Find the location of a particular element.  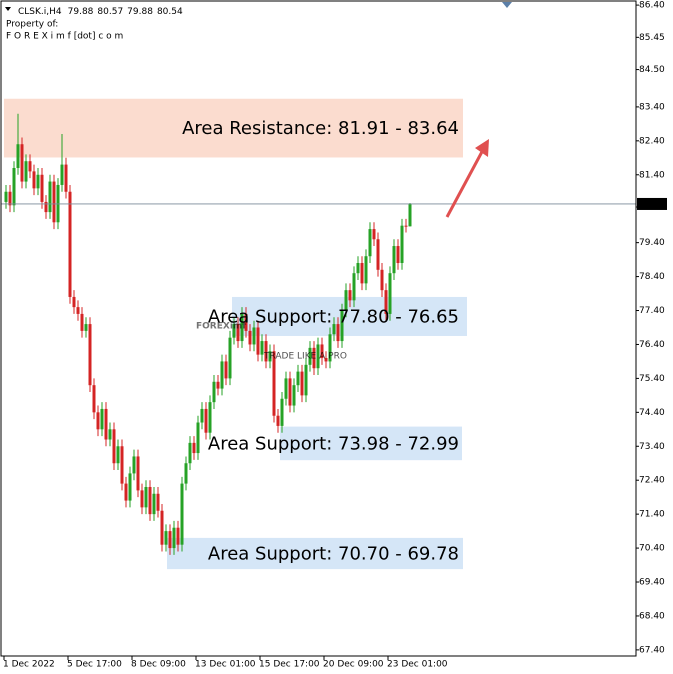

zone-label: Area Support: 73.98 - 72.99 is located at coordinates (333, 443).